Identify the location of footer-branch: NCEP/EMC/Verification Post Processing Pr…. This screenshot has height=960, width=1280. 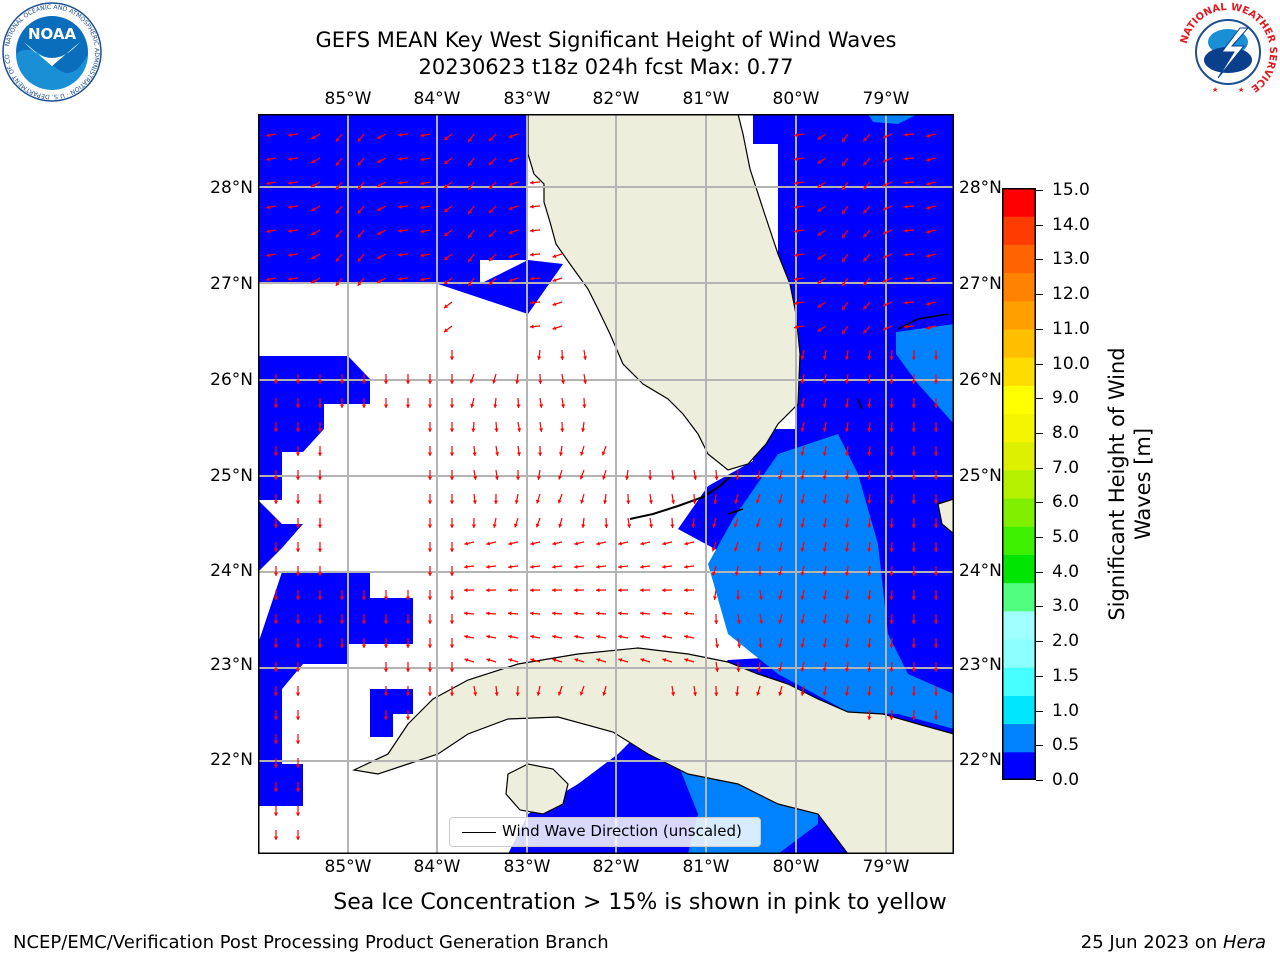
(311, 942).